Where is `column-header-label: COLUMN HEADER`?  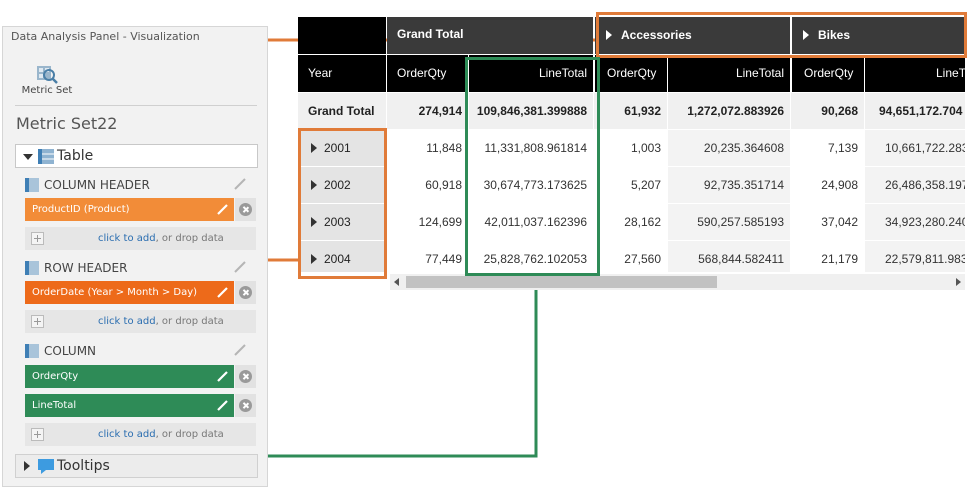 column-header-label: COLUMN HEADER is located at coordinates (97, 185).